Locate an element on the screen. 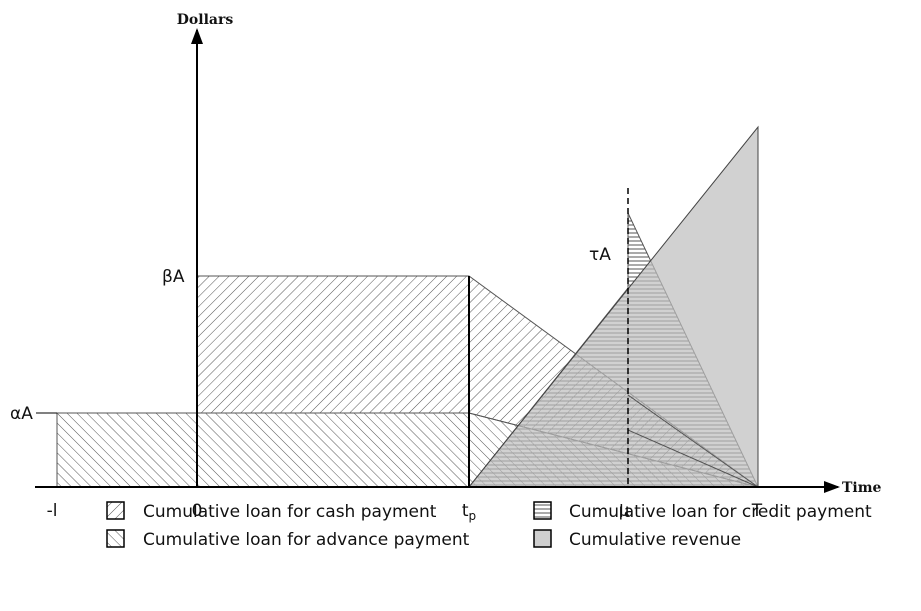 This screenshot has height=611, width=921. legend-label: Cumulative loan for advance payment is located at coordinates (306, 540).